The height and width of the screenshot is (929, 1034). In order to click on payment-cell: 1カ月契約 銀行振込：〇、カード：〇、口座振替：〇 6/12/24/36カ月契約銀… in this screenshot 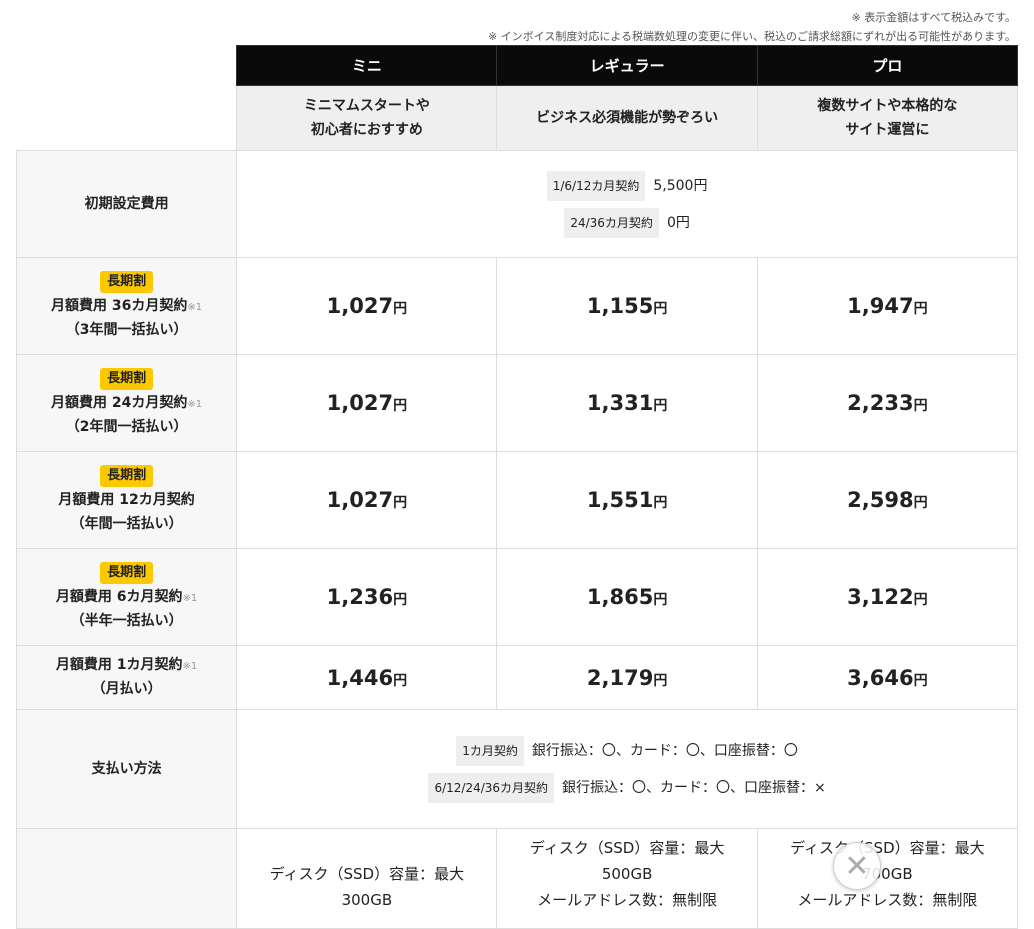, I will do `click(627, 769)`.